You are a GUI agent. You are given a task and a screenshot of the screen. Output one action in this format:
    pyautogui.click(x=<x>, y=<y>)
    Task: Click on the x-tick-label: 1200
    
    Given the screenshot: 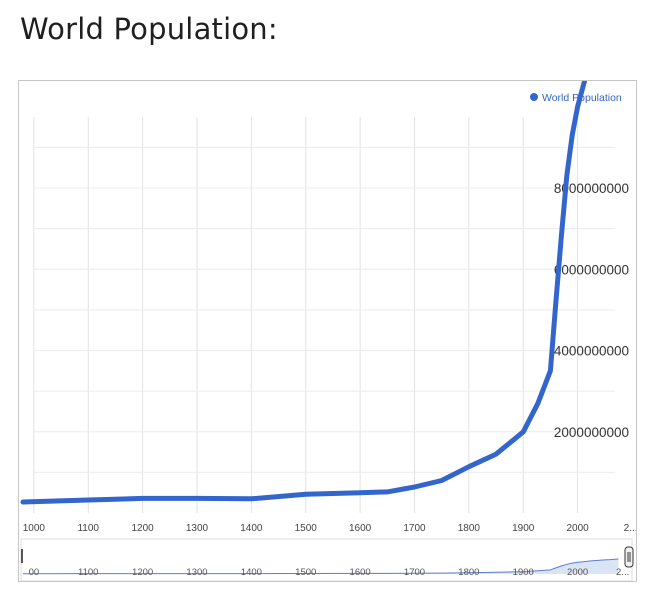 What is the action you would take?
    pyautogui.click(x=143, y=528)
    